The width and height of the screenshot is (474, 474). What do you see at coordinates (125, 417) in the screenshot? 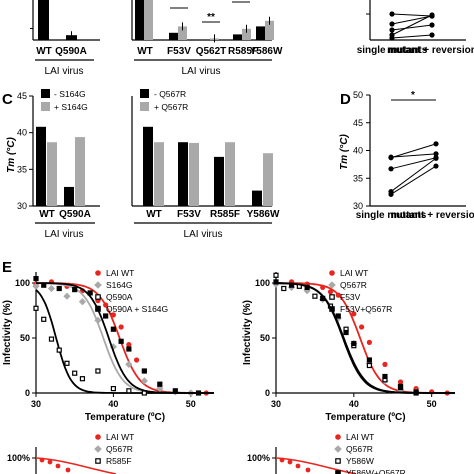
I see `e-left-x-axis-title: Temperature (ºC)` at bounding box center [125, 417].